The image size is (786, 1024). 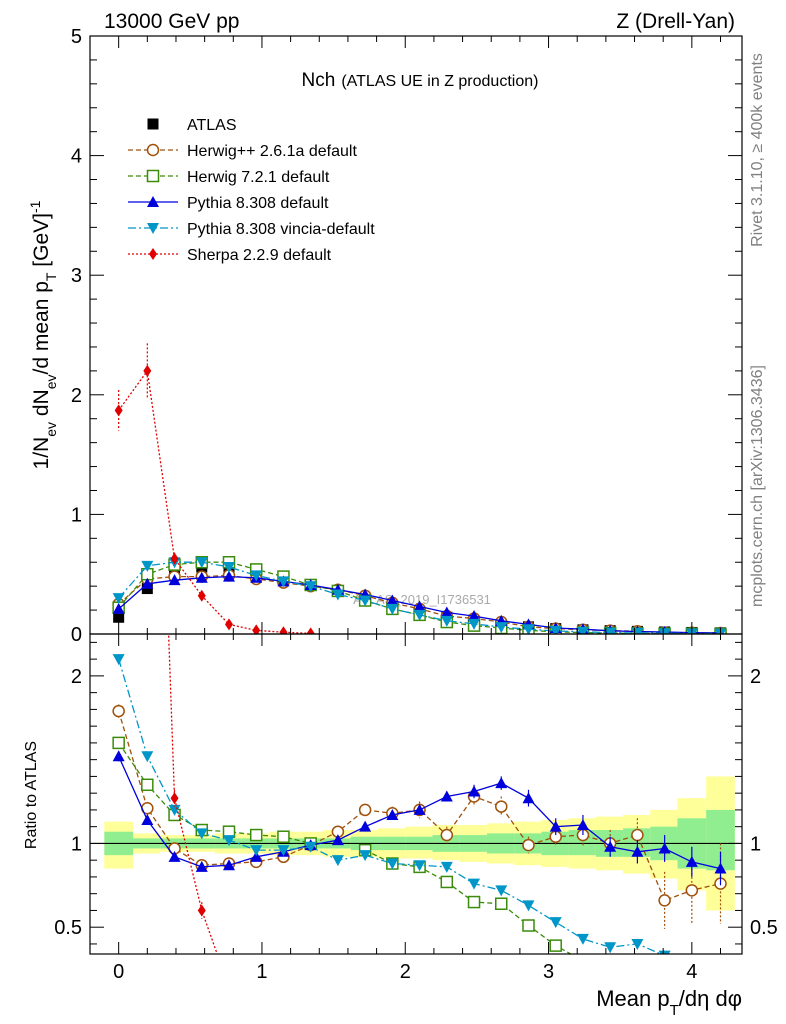 I want to click on legend-marker-herwig_old, so click(x=153, y=150).